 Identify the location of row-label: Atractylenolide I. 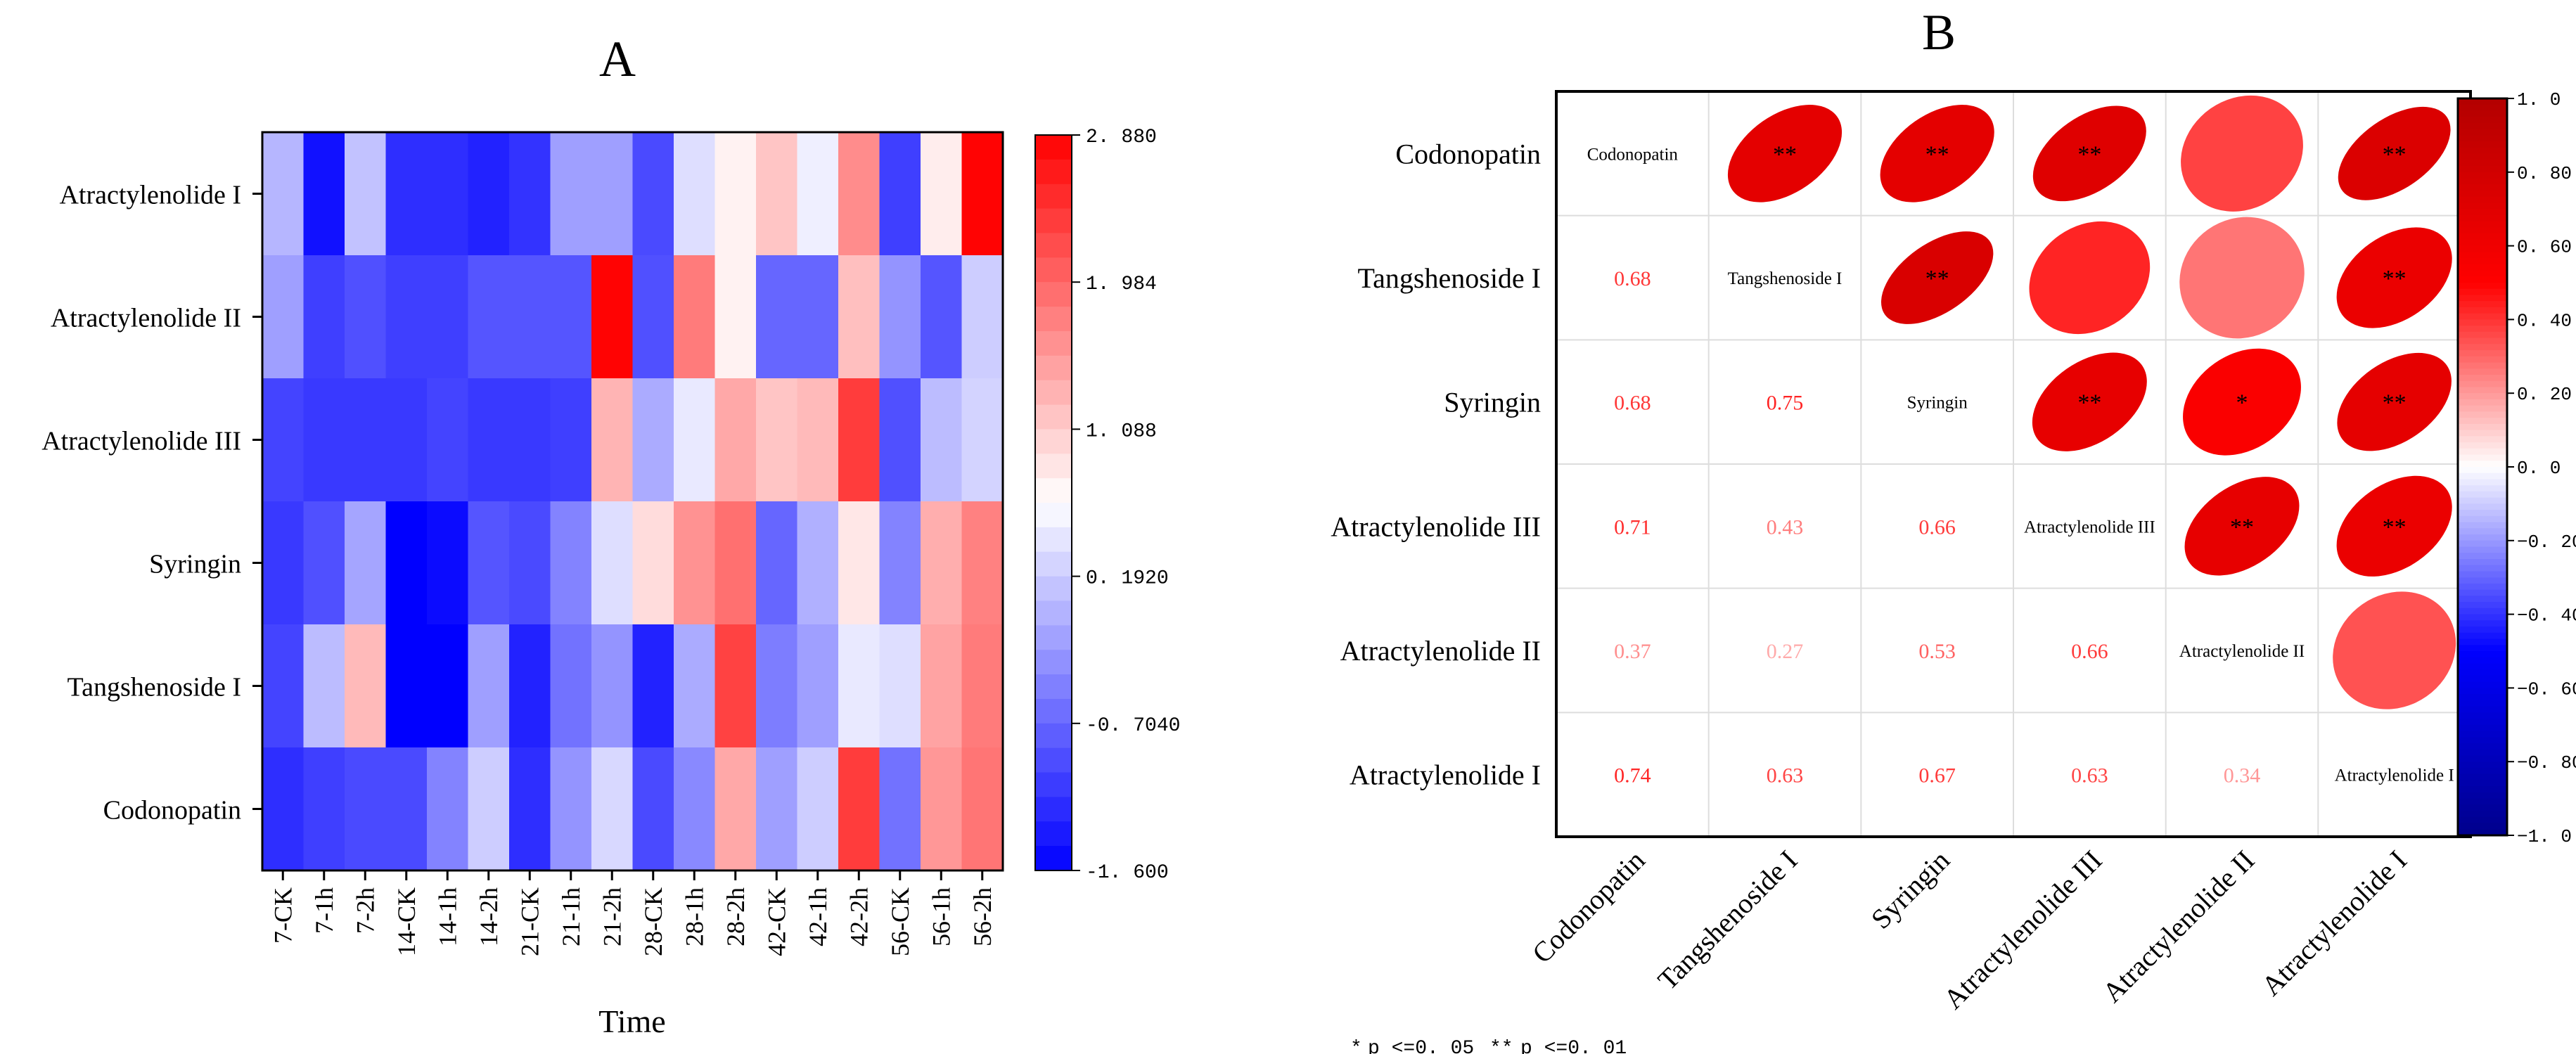
(1445, 775).